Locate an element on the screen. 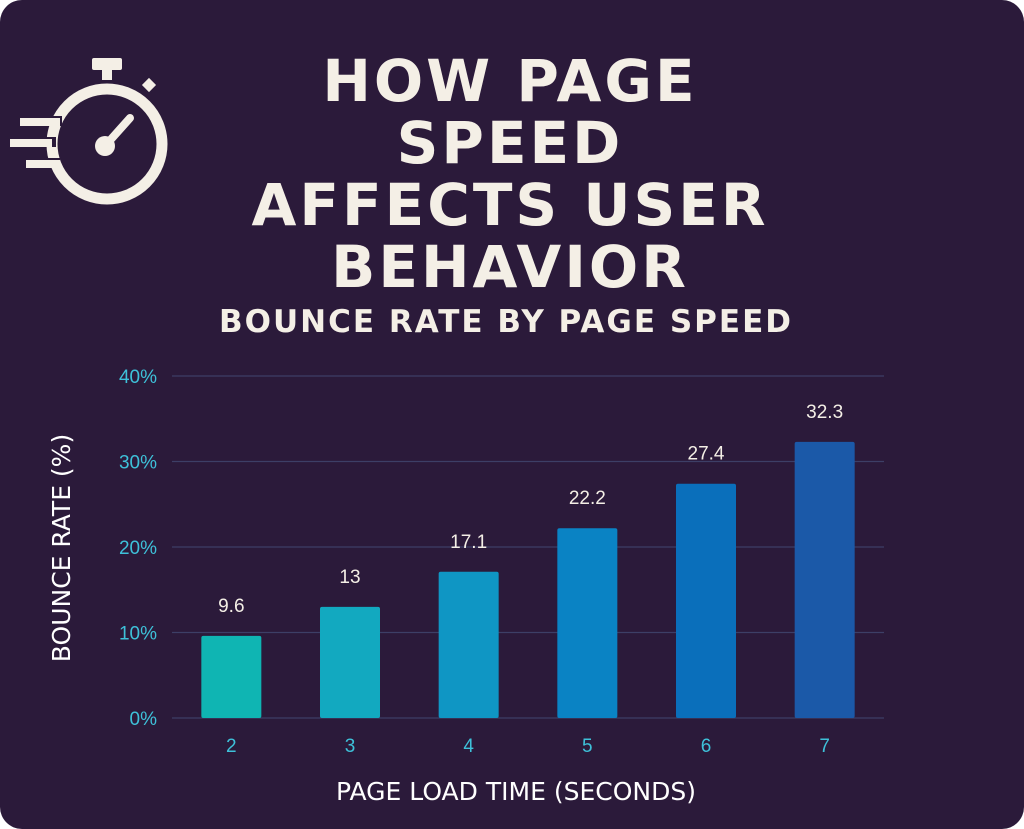 This screenshot has width=1024, height=829. x-tick-label: 7 is located at coordinates (824, 746).